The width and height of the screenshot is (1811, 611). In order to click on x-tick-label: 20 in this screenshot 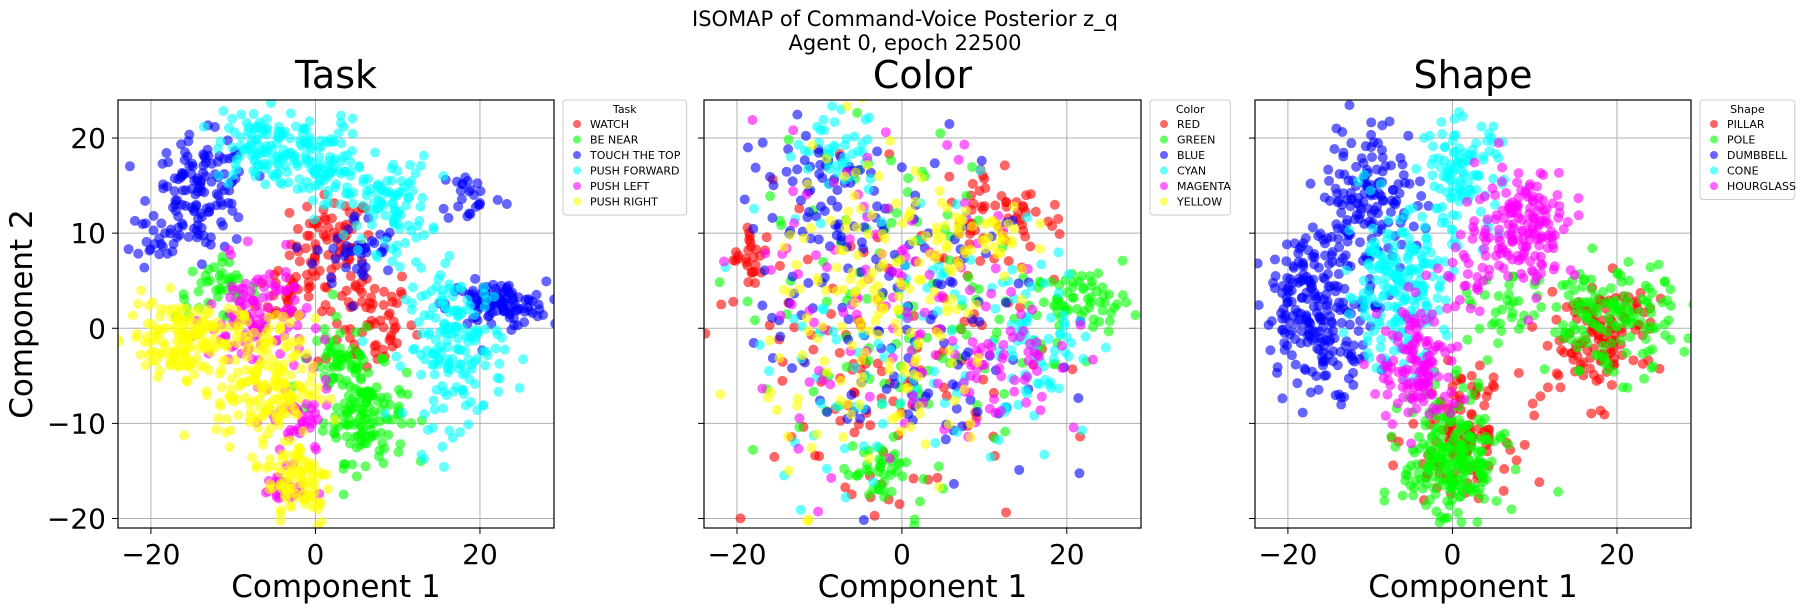, I will do `click(1617, 554)`.